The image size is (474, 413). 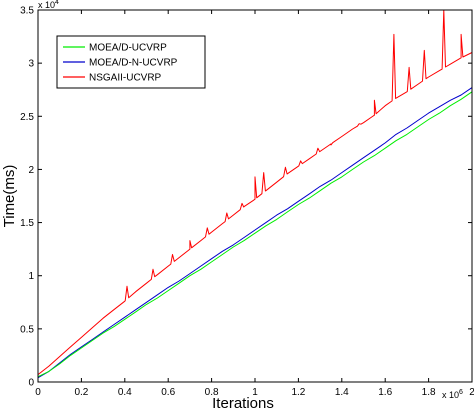 What do you see at coordinates (342, 392) in the screenshot?
I see `x-tick-label: 1.4` at bounding box center [342, 392].